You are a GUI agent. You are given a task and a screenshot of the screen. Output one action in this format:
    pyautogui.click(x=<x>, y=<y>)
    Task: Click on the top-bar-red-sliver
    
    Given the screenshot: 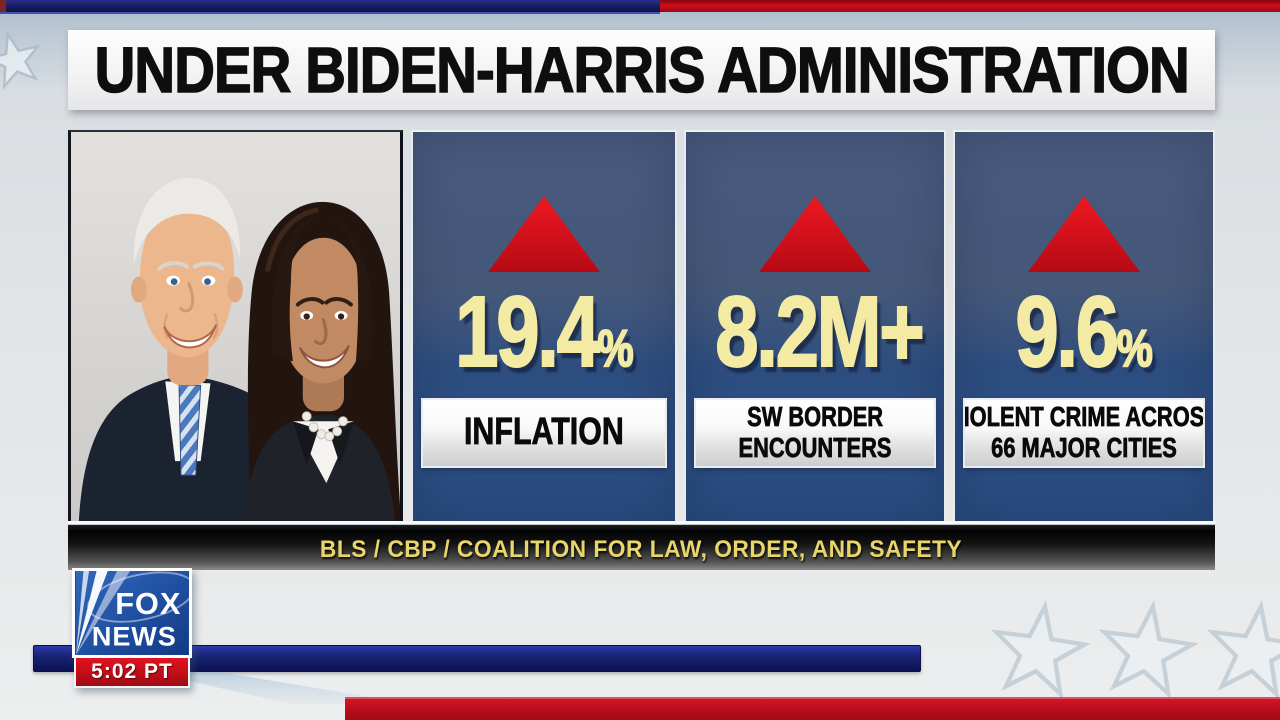 What is the action you would take?
    pyautogui.click(x=3, y=6)
    